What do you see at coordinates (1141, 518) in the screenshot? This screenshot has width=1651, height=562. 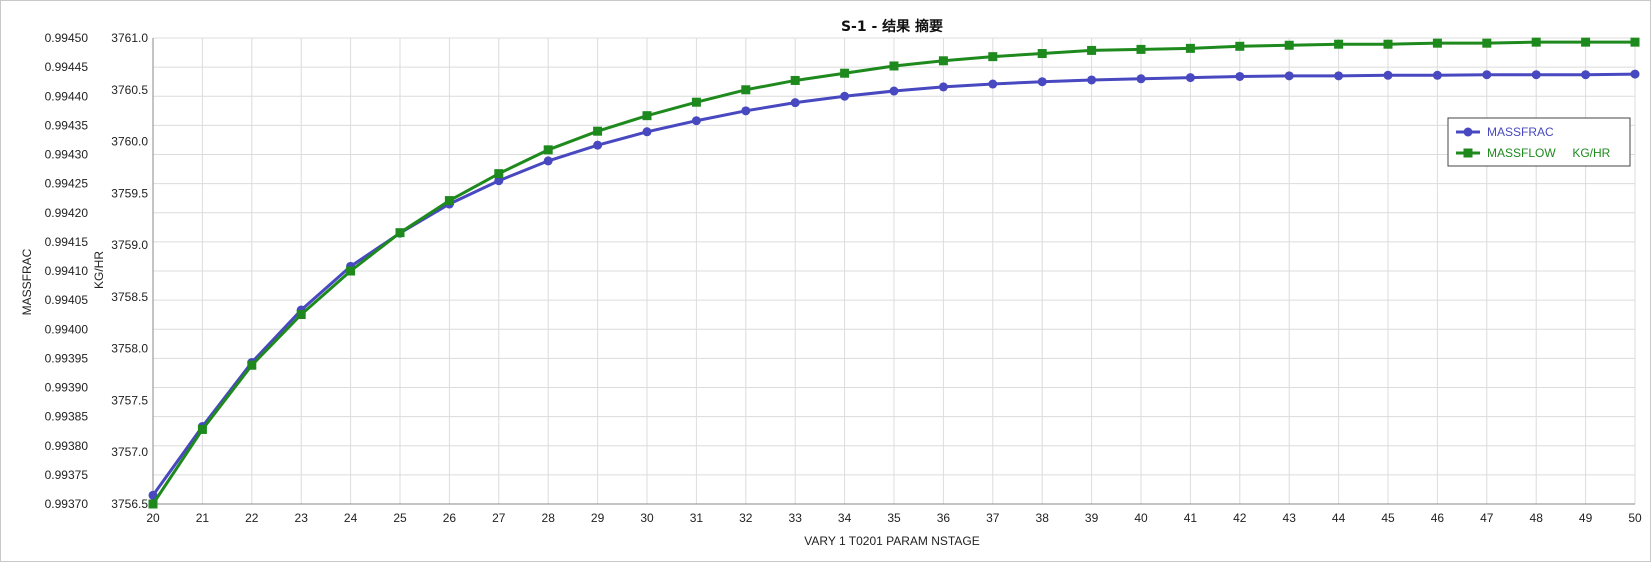 I see `x-tick-label: 40` at bounding box center [1141, 518].